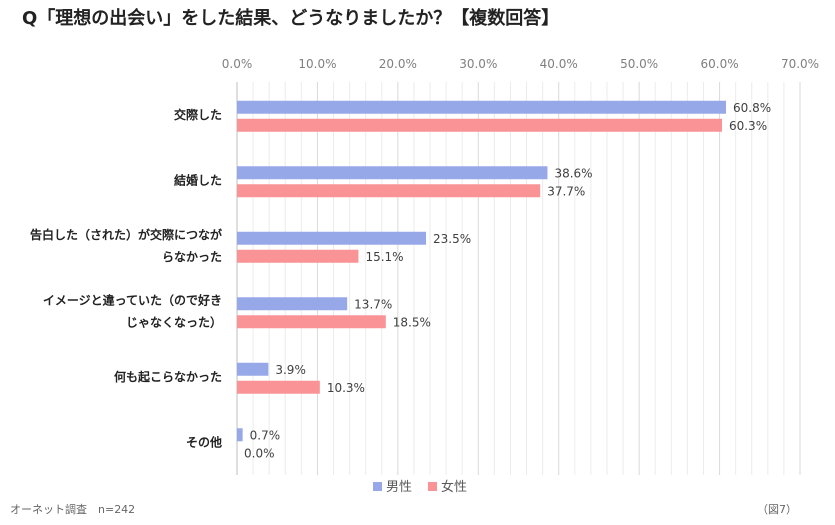 This screenshot has height=525, width=835. Describe the element at coordinates (346, 388) in the screenshot. I see `data-label: 10.3%` at that location.